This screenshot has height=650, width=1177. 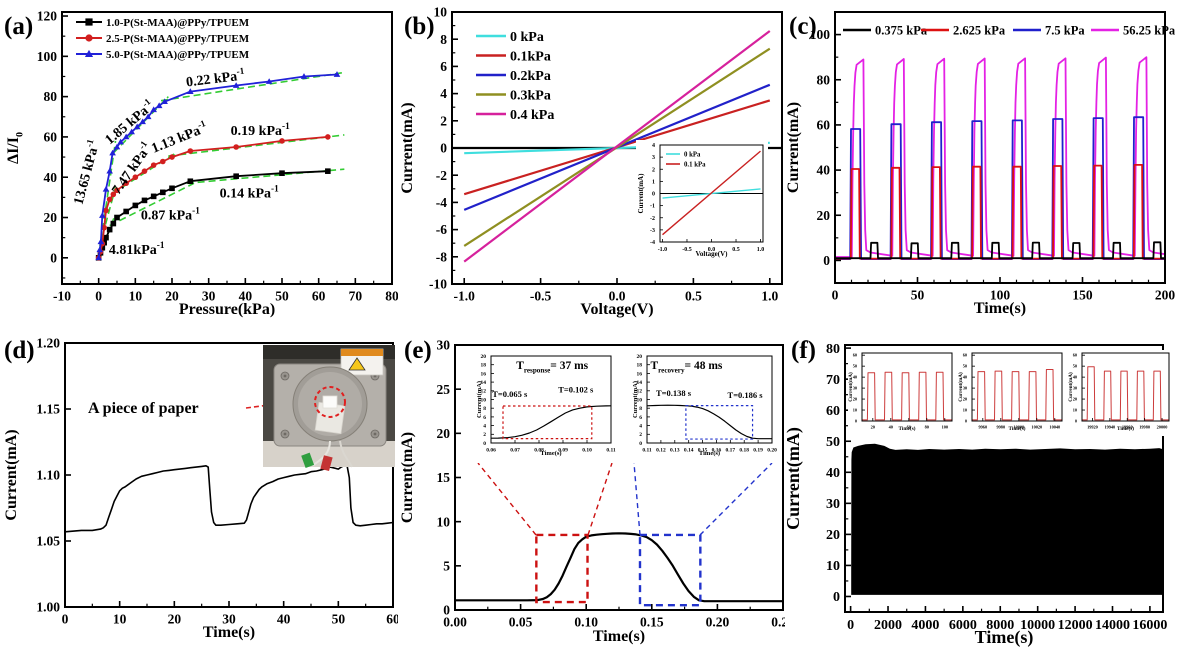 What do you see at coordinates (674, 393) in the screenshot?
I see `annotation: T=0.138 s` at bounding box center [674, 393].